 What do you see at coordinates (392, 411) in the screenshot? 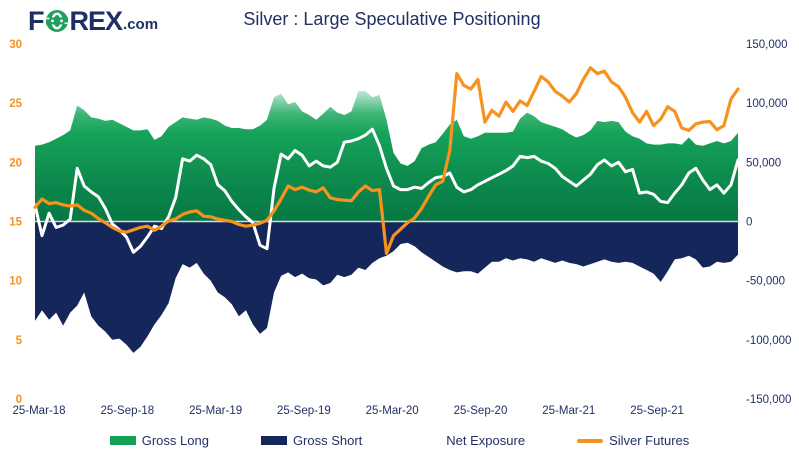
I see `x-axis-tick-label: 25-Mar-20` at bounding box center [392, 411].